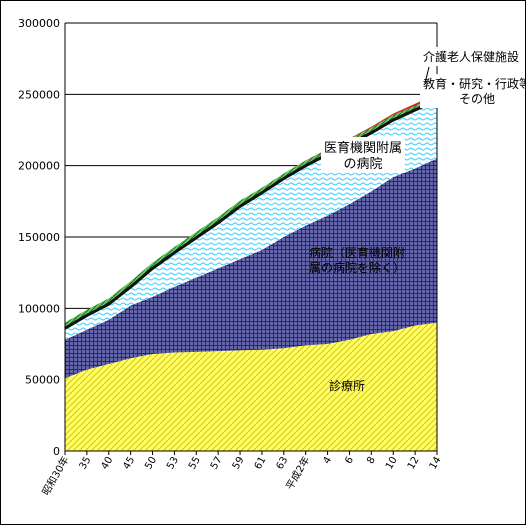  I want to click on x-tick-label-8: 59, so click(239, 463).